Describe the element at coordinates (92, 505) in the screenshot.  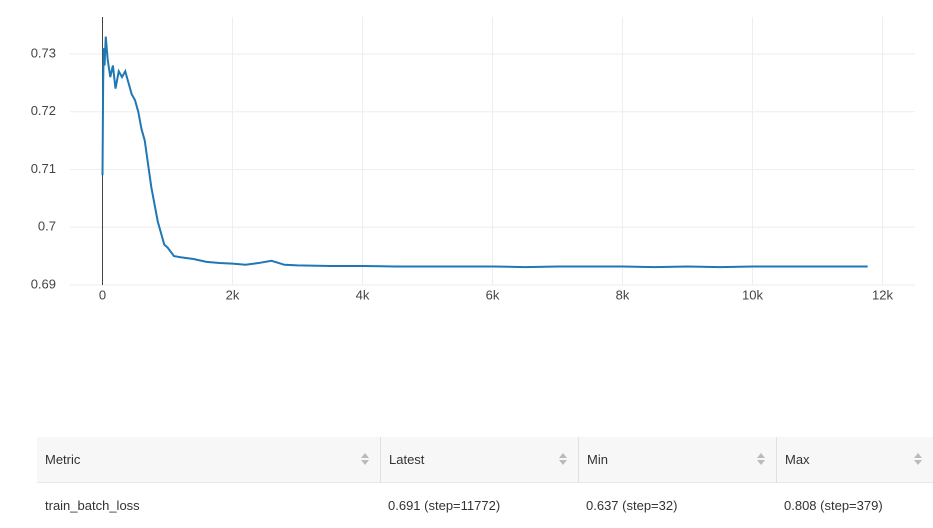
I see `table-cell: train_batch_loss` at that location.